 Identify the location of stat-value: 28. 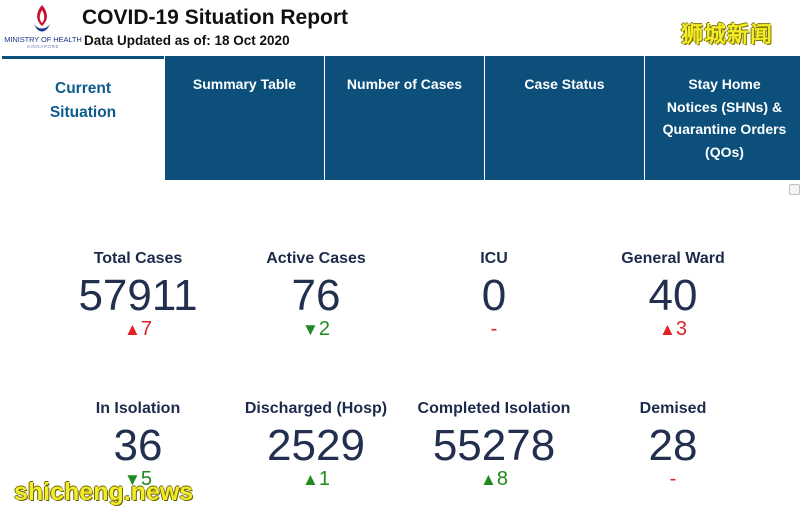
(673, 445).